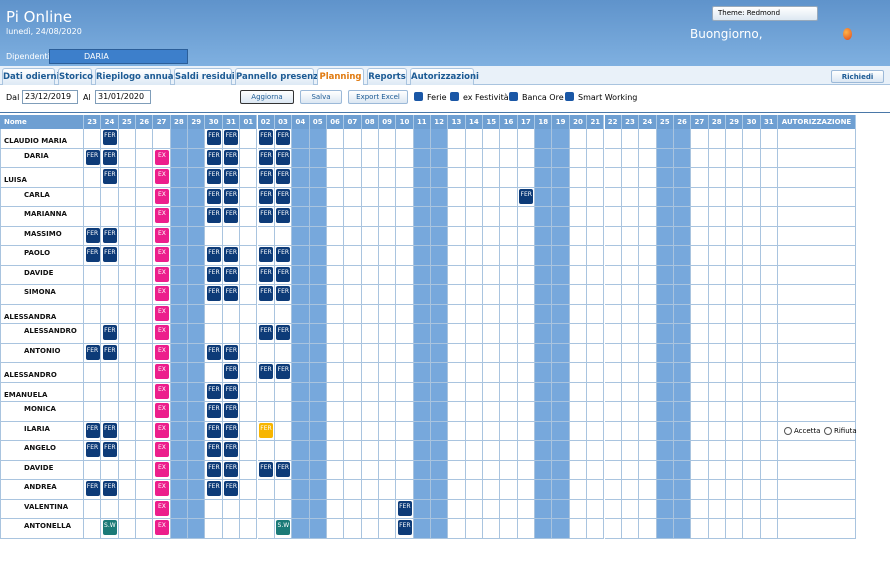 The width and height of the screenshot is (890, 567). What do you see at coordinates (765, 13) in the screenshot?
I see `theme-select: Theme: Redmond` at bounding box center [765, 13].